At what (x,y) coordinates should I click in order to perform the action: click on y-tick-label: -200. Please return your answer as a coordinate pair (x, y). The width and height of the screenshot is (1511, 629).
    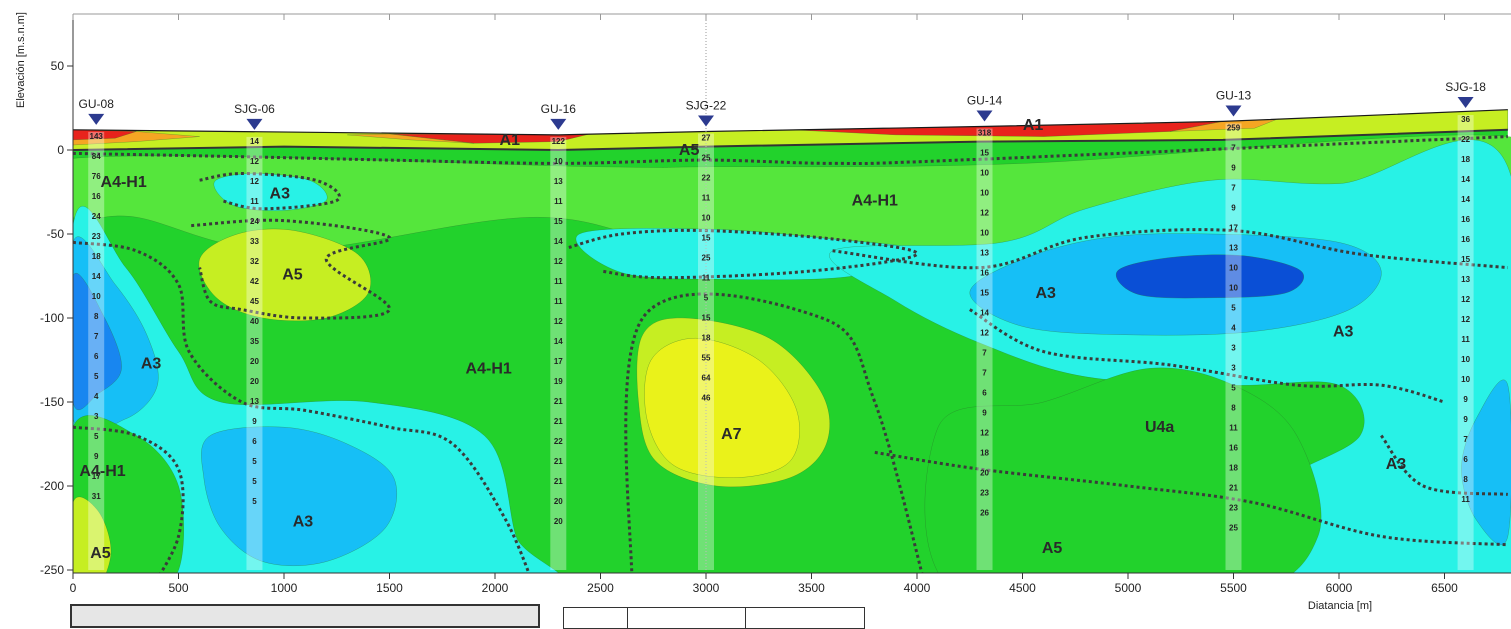
    Looking at the image, I should click on (52, 486).